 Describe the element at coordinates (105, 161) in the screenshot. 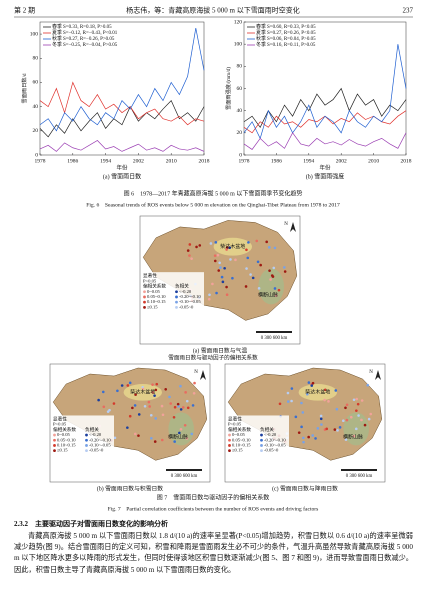

I see `x-tick-label: 1994` at that location.